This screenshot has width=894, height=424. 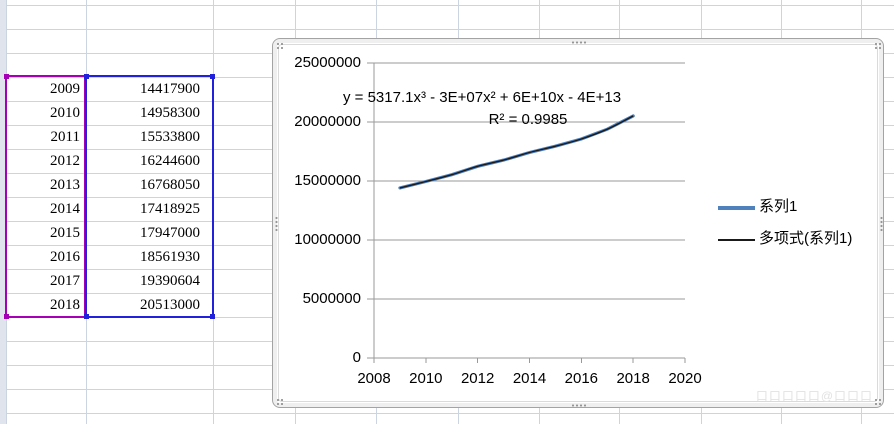 What do you see at coordinates (814, 396) in the screenshot?
I see `watermark: 口口口口口@口口口` at bounding box center [814, 396].